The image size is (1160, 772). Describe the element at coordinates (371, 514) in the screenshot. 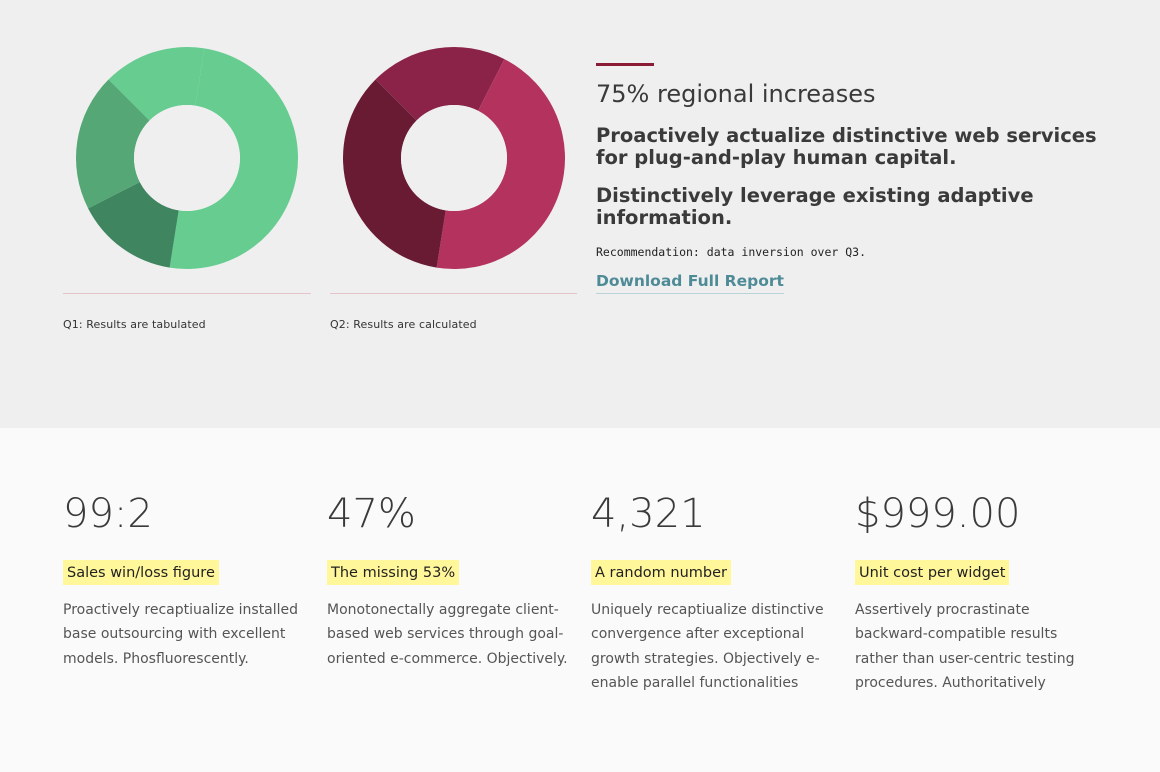

I see `stat-value: 47%` at that location.